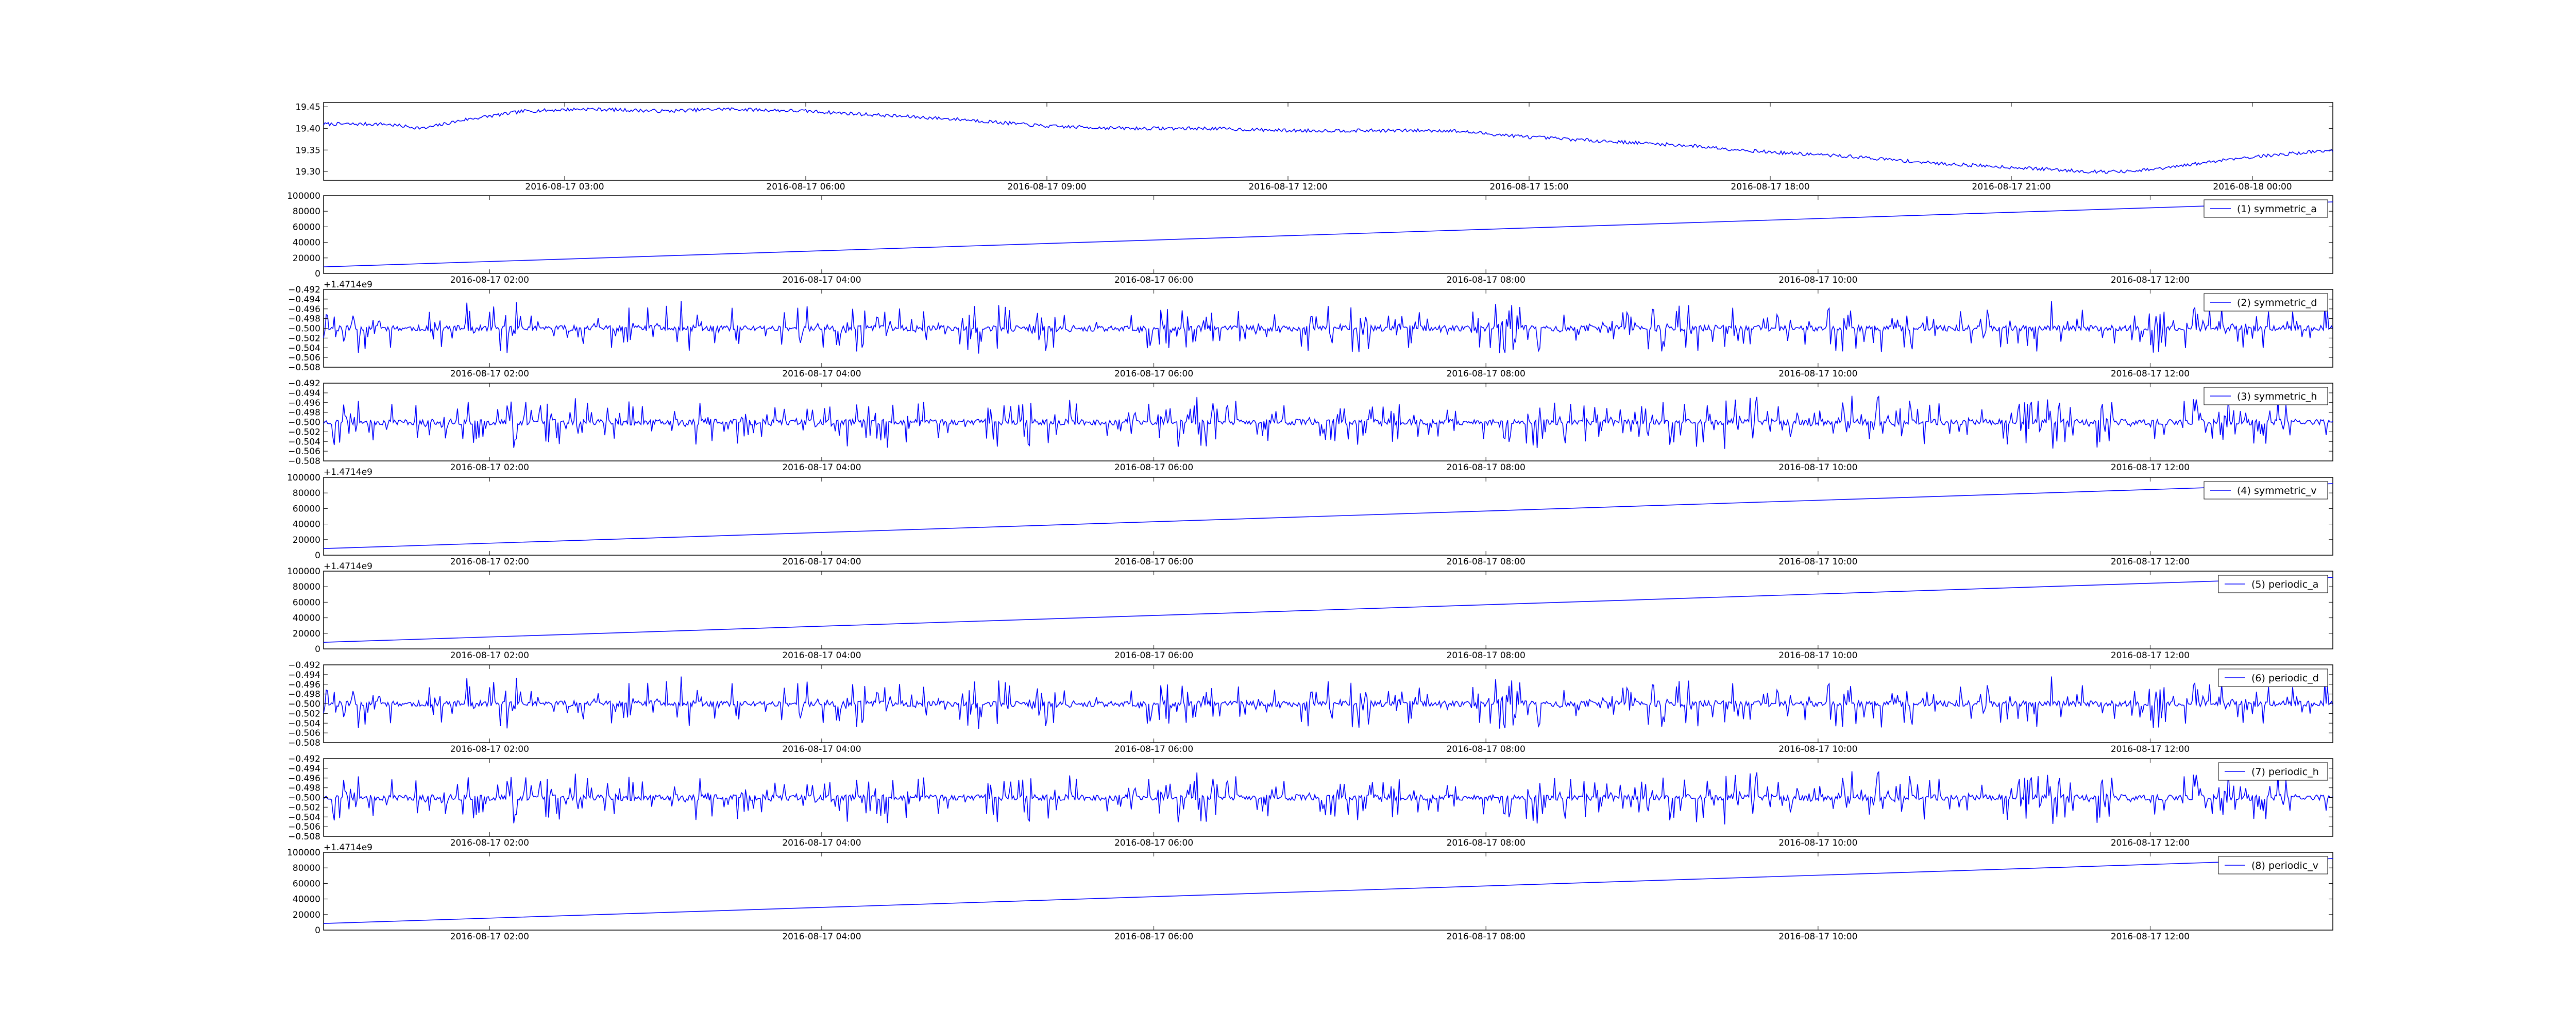  I want to click on legend-label: (8) periodic_v, so click(2284, 865).